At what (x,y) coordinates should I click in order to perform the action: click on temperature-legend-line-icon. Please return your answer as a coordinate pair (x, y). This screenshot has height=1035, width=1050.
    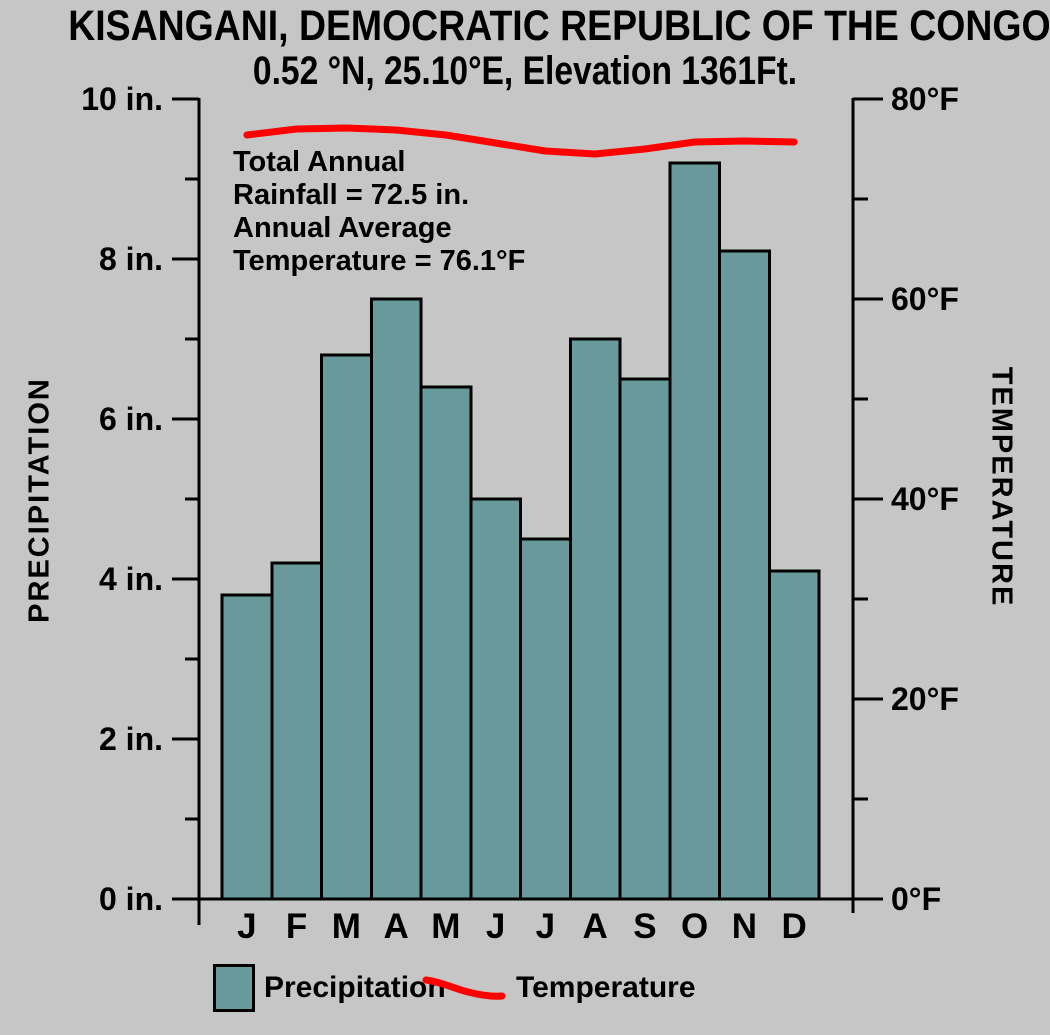
    Looking at the image, I should click on (464, 988).